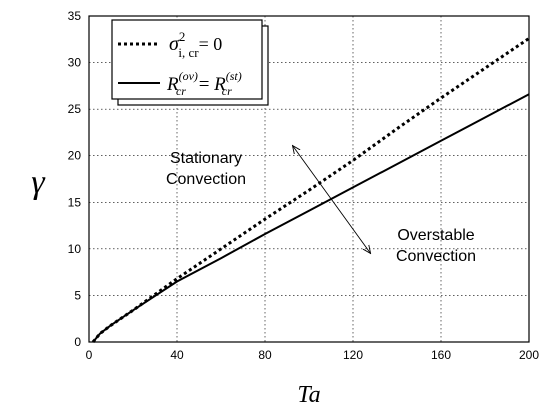 The image size is (550, 409). What do you see at coordinates (188, 52) in the screenshot?
I see `legend-label-1-sub: i, cr` at bounding box center [188, 52].